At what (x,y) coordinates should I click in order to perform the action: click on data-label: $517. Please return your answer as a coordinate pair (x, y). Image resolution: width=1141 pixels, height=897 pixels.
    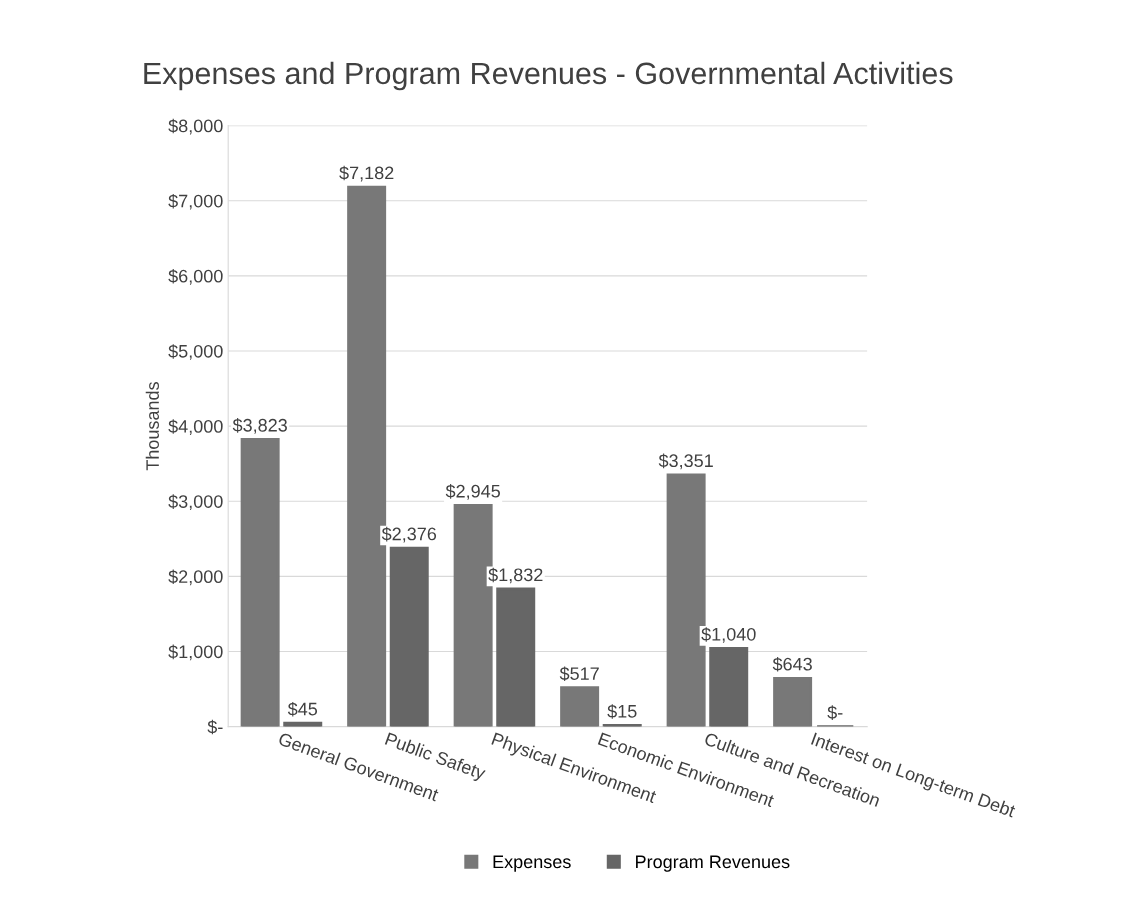
    Looking at the image, I should click on (579, 674).